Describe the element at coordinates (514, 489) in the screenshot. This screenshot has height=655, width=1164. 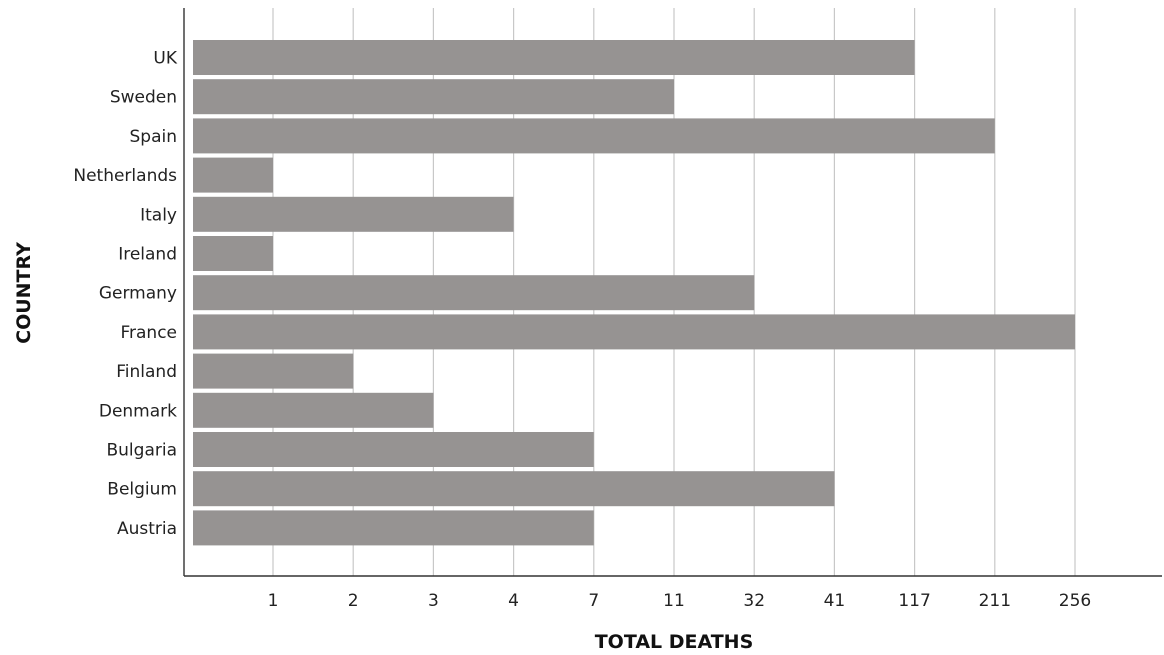
I see `bar-belgium` at that location.